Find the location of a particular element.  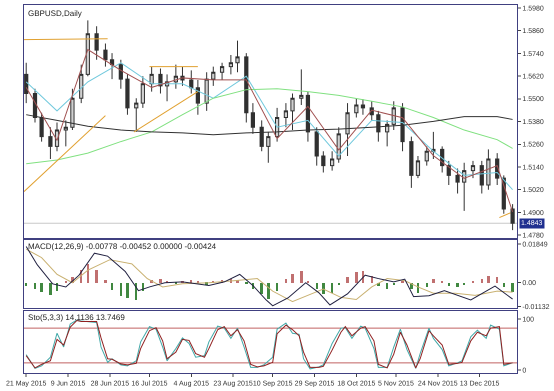

text: GBPUSD,Daily is located at coordinates (55, 13).